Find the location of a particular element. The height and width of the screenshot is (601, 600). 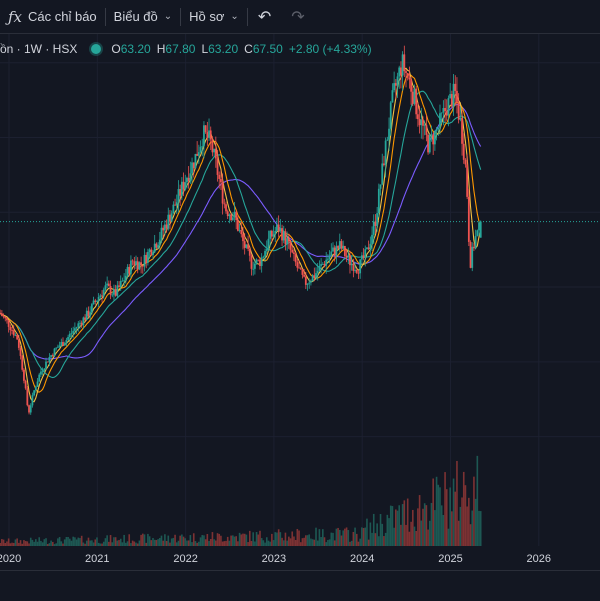

chart-type-label: Biểu đồ is located at coordinates (135, 16).